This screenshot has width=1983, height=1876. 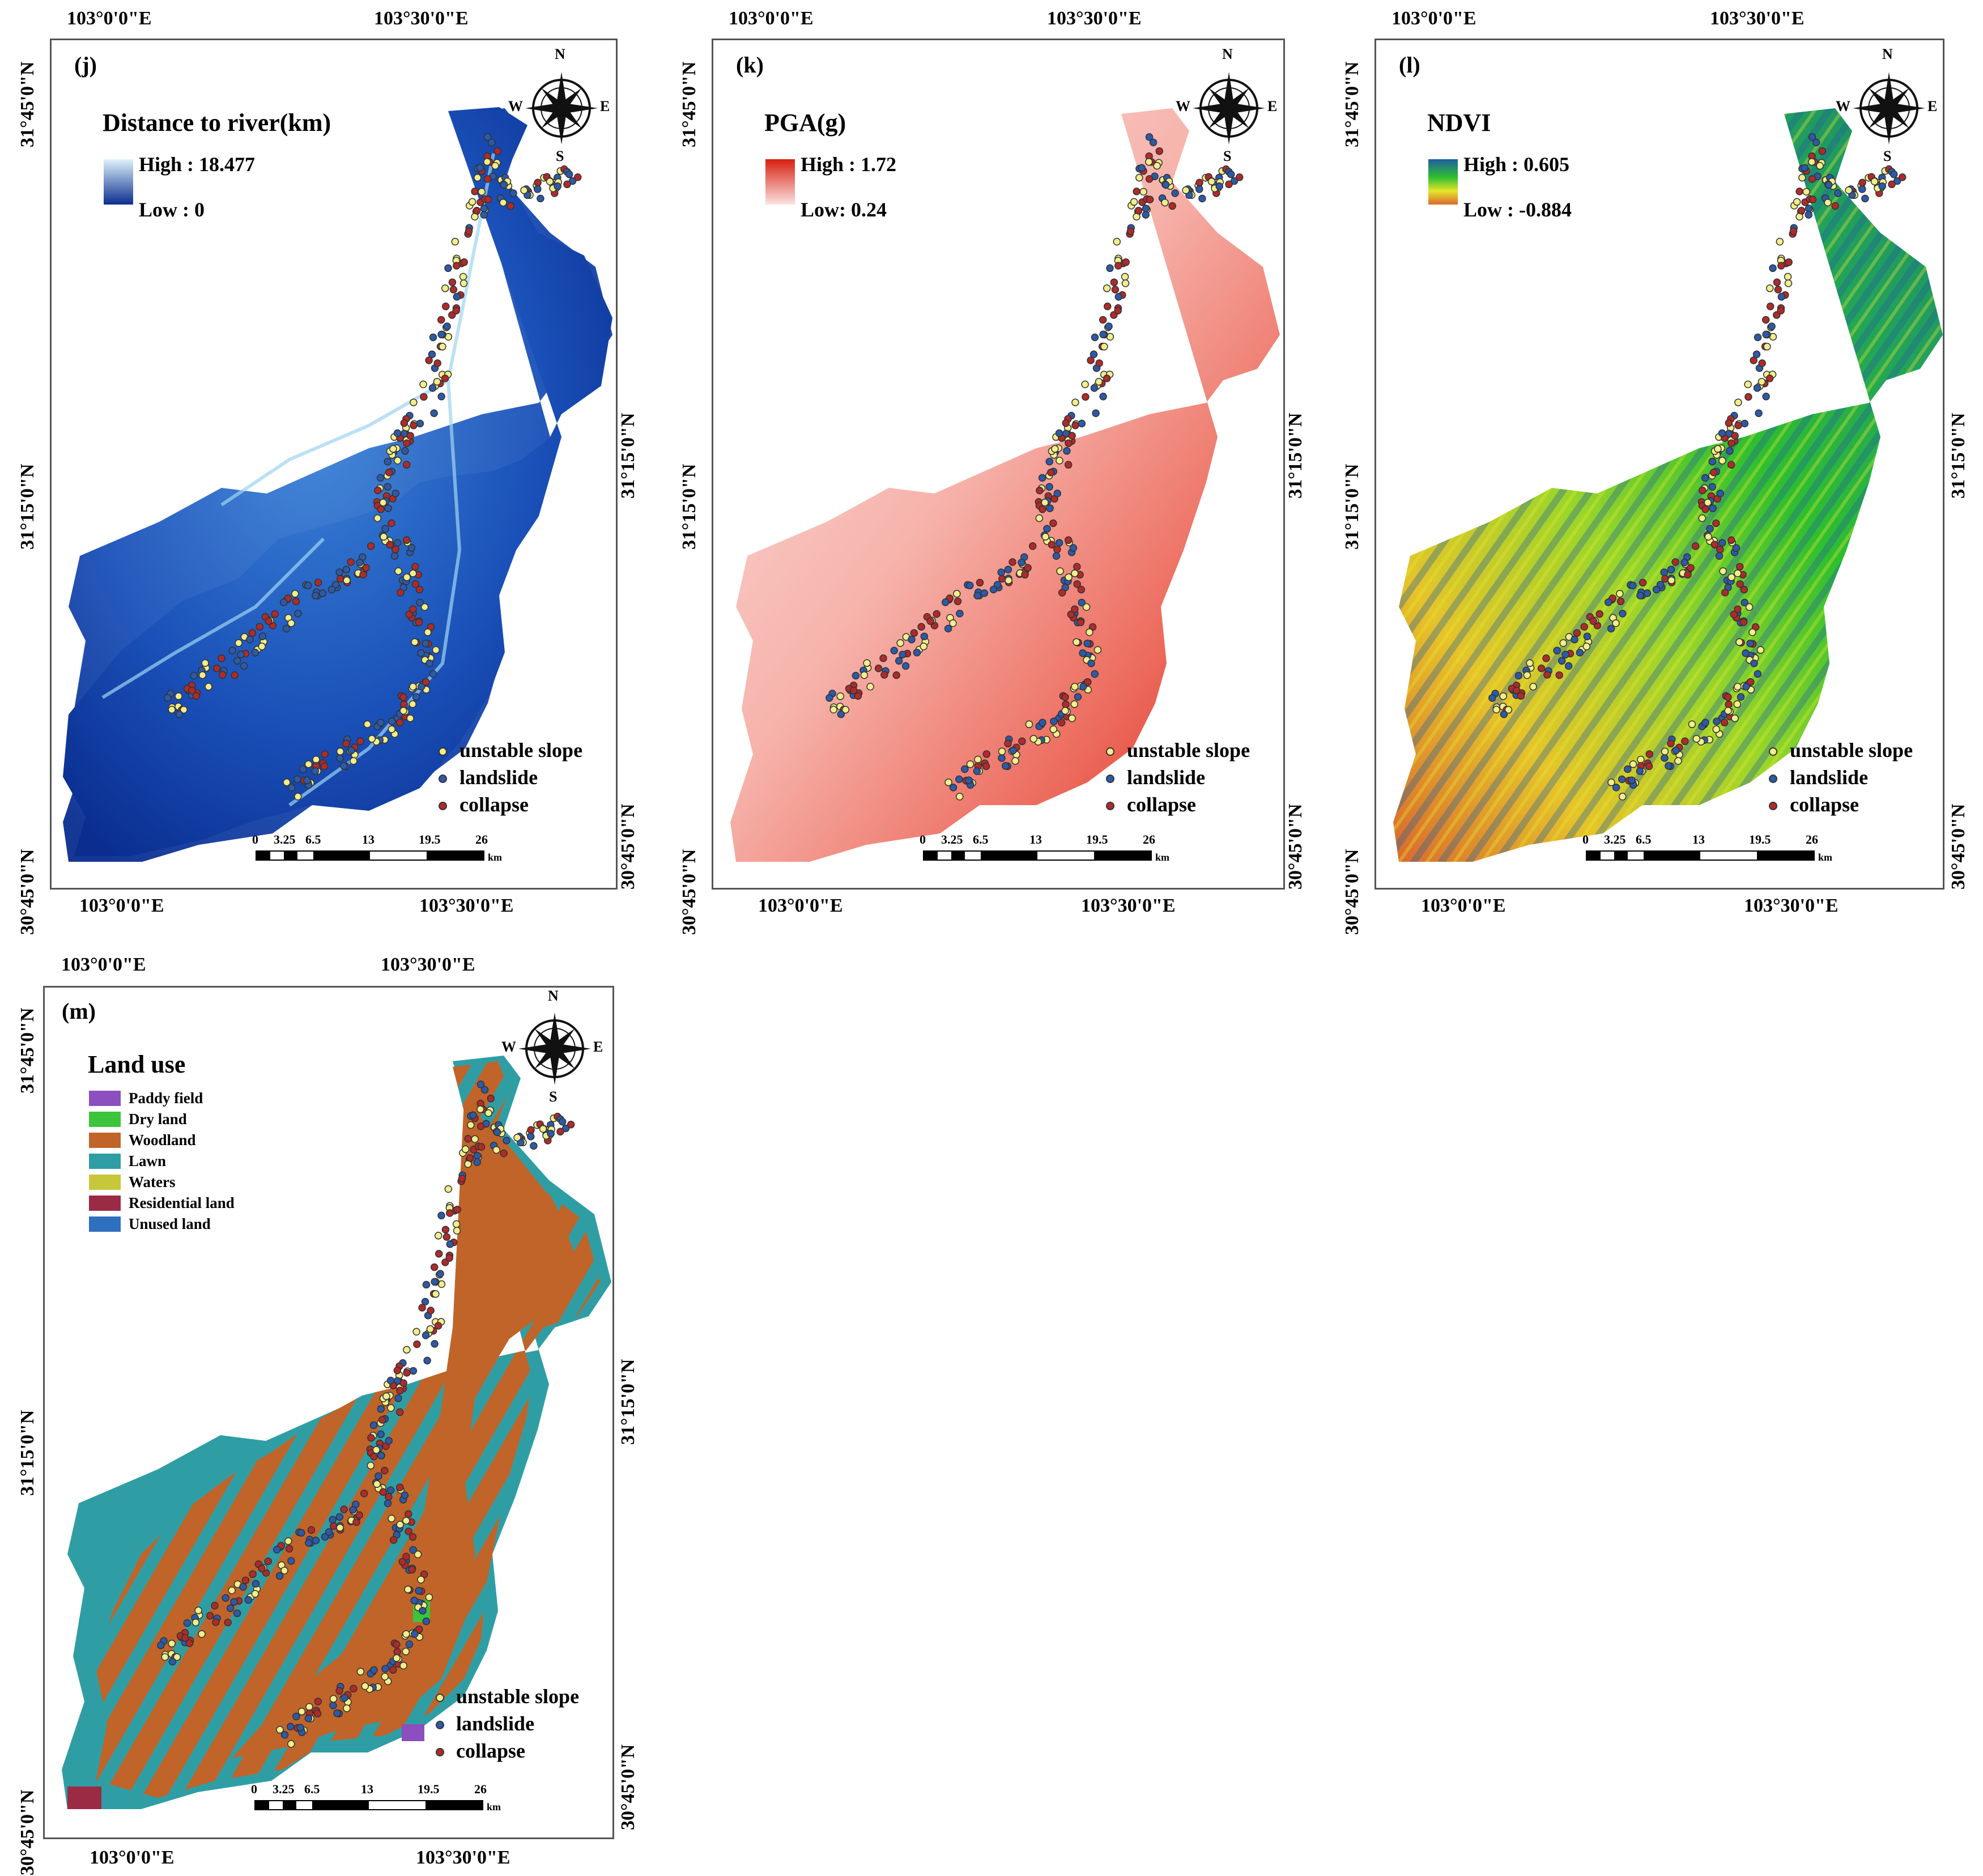 I want to click on lat-right-south: 30°45'0"N, so click(x=1295, y=846).